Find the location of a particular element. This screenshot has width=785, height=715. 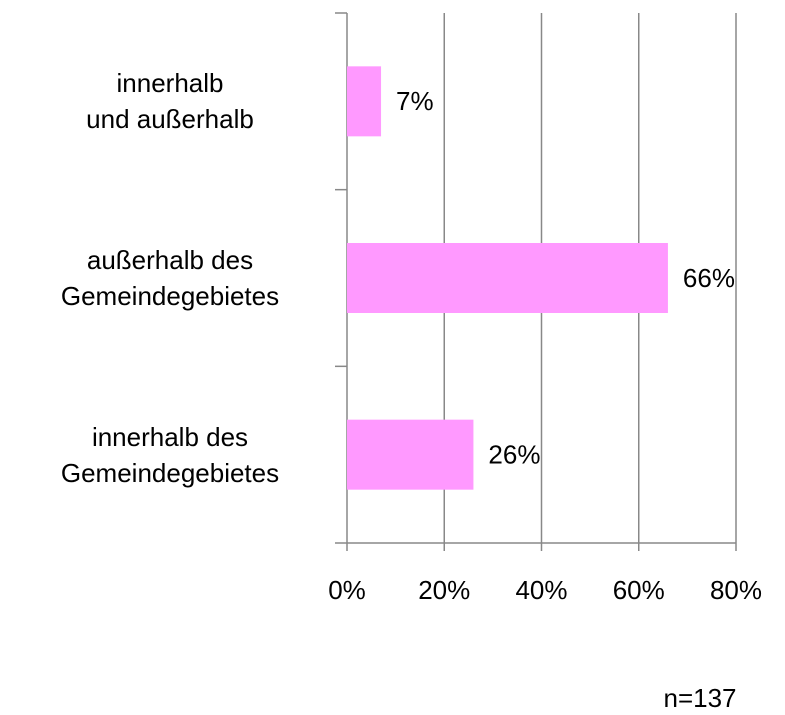

value-label: 7% is located at coordinates (415, 101).